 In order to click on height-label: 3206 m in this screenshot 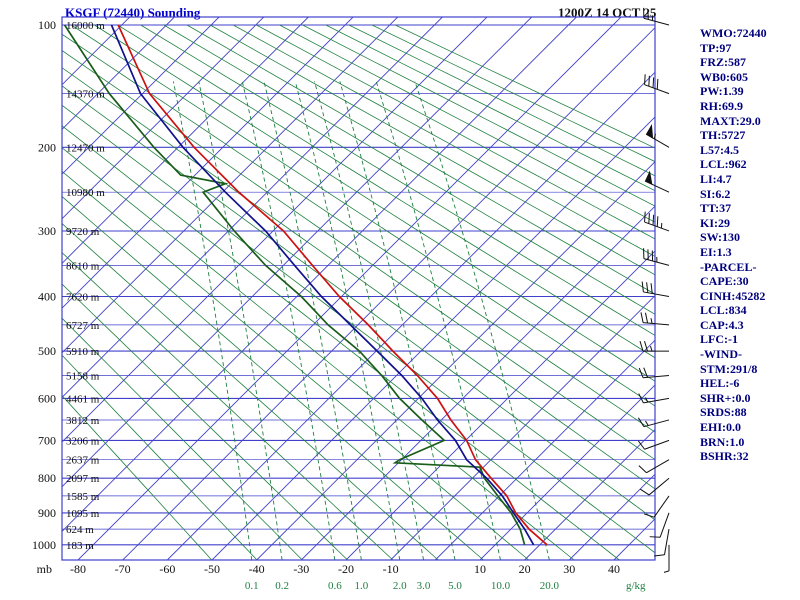, I will do `click(83, 441)`.